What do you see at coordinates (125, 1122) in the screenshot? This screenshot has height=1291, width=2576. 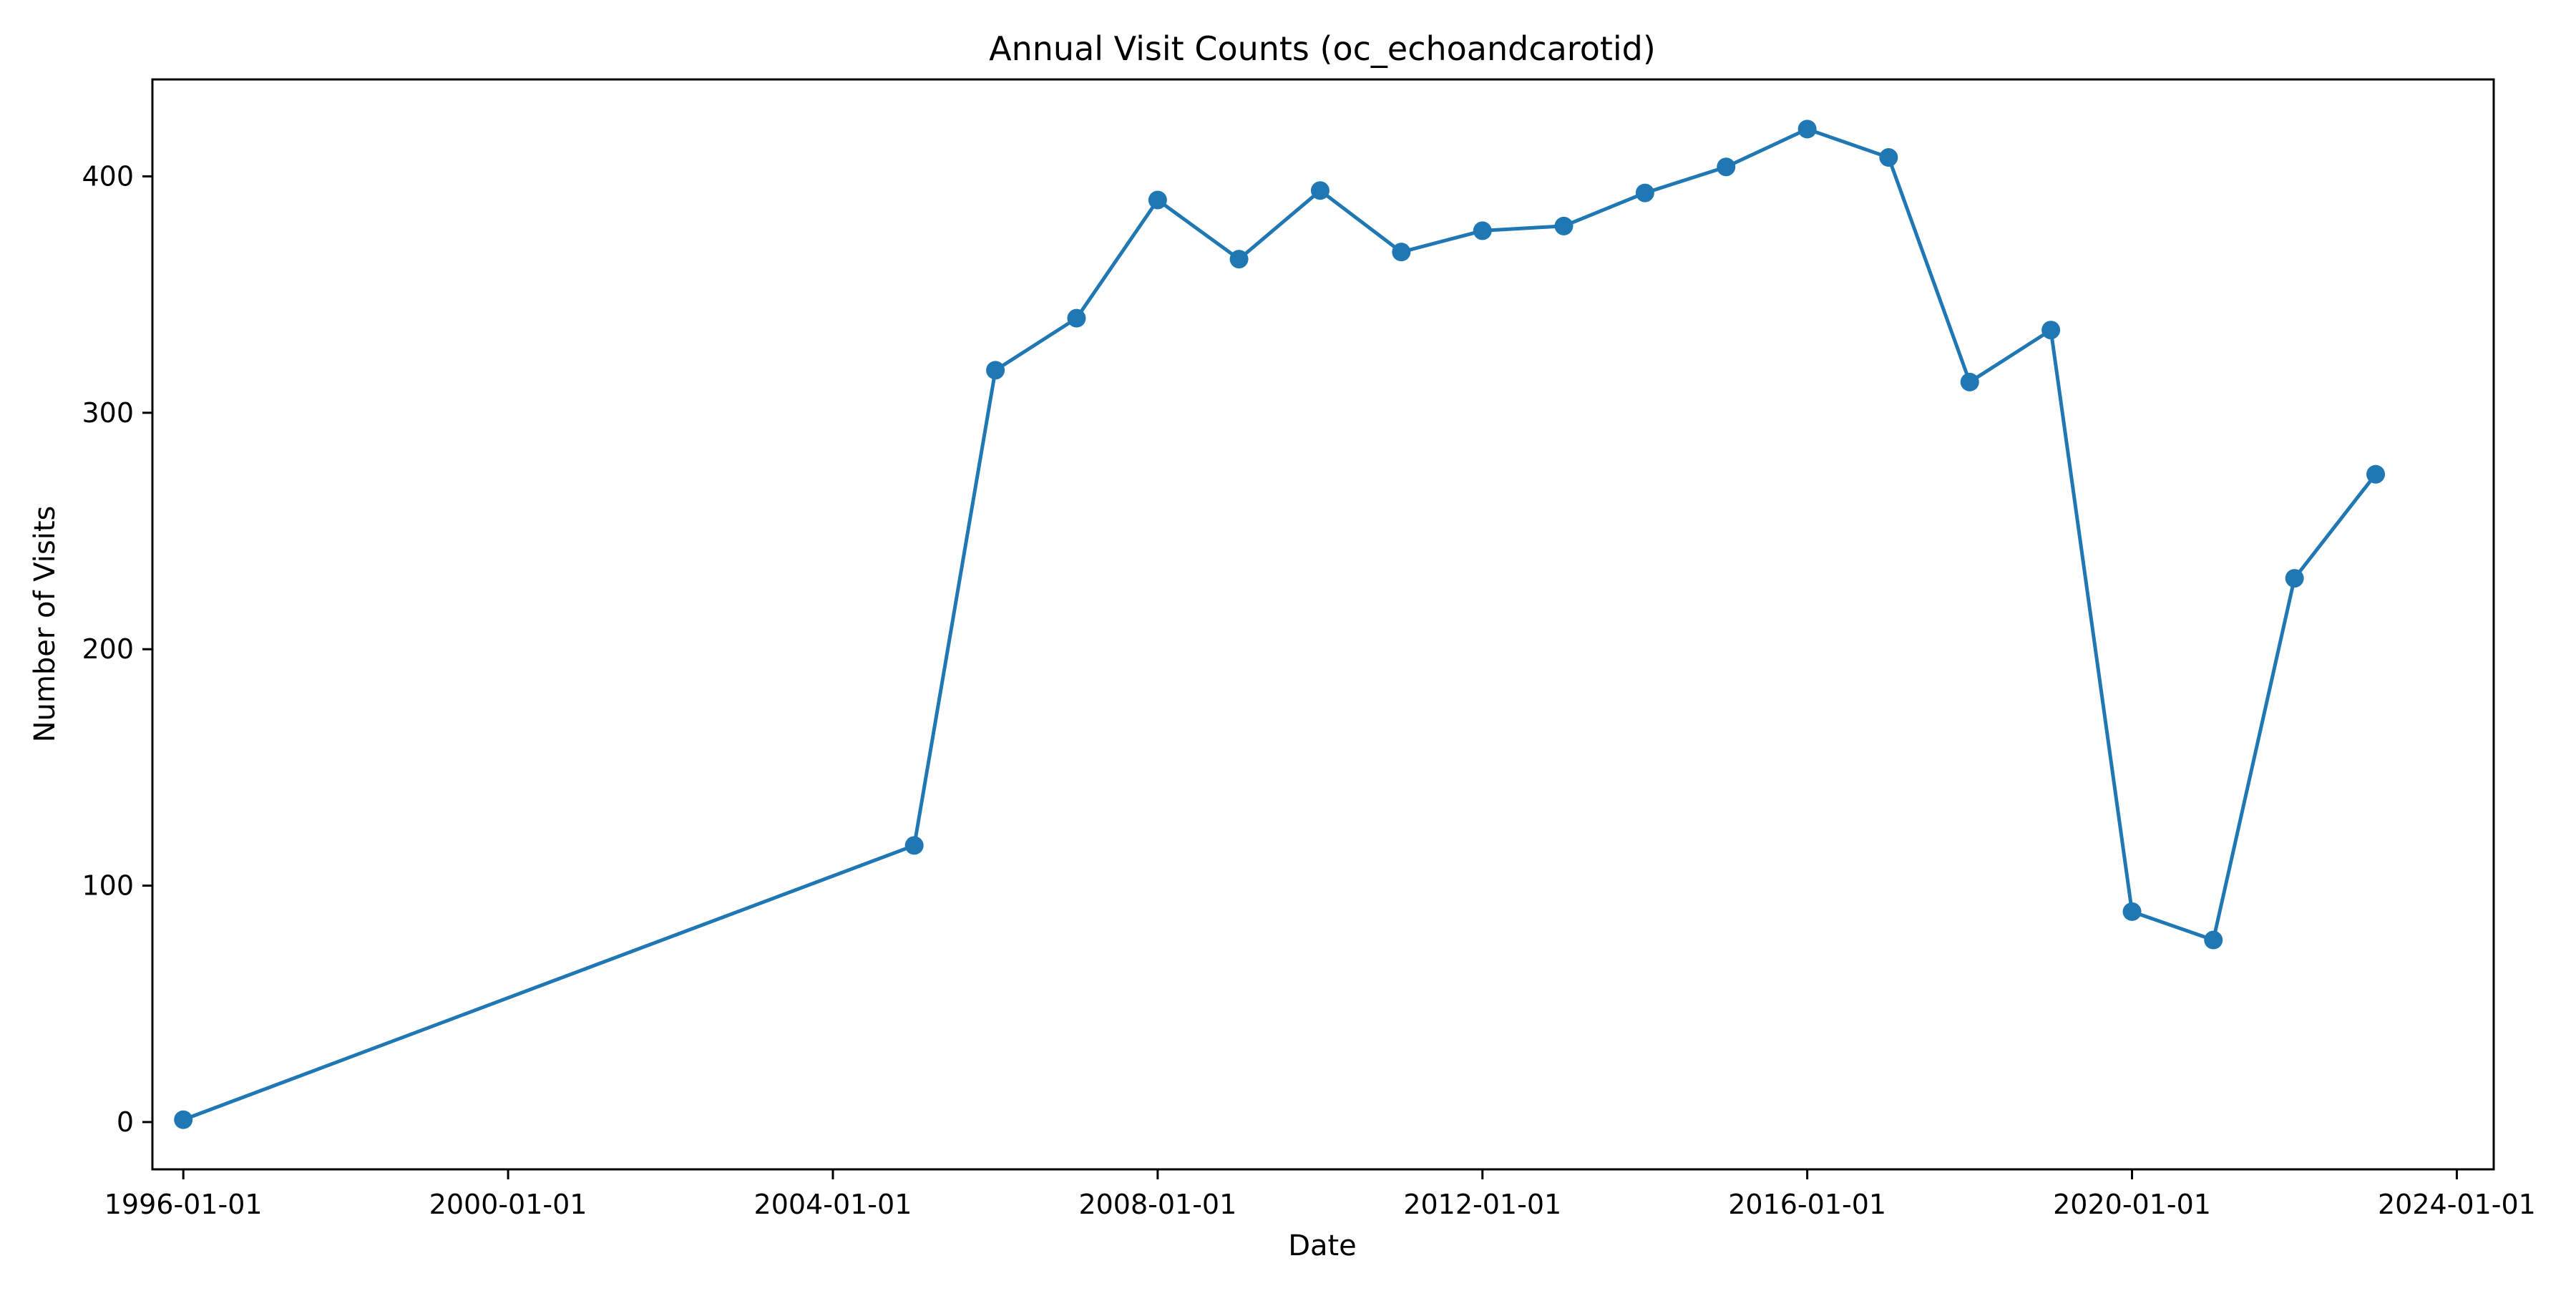 I see `y-tick-label: 0` at bounding box center [125, 1122].